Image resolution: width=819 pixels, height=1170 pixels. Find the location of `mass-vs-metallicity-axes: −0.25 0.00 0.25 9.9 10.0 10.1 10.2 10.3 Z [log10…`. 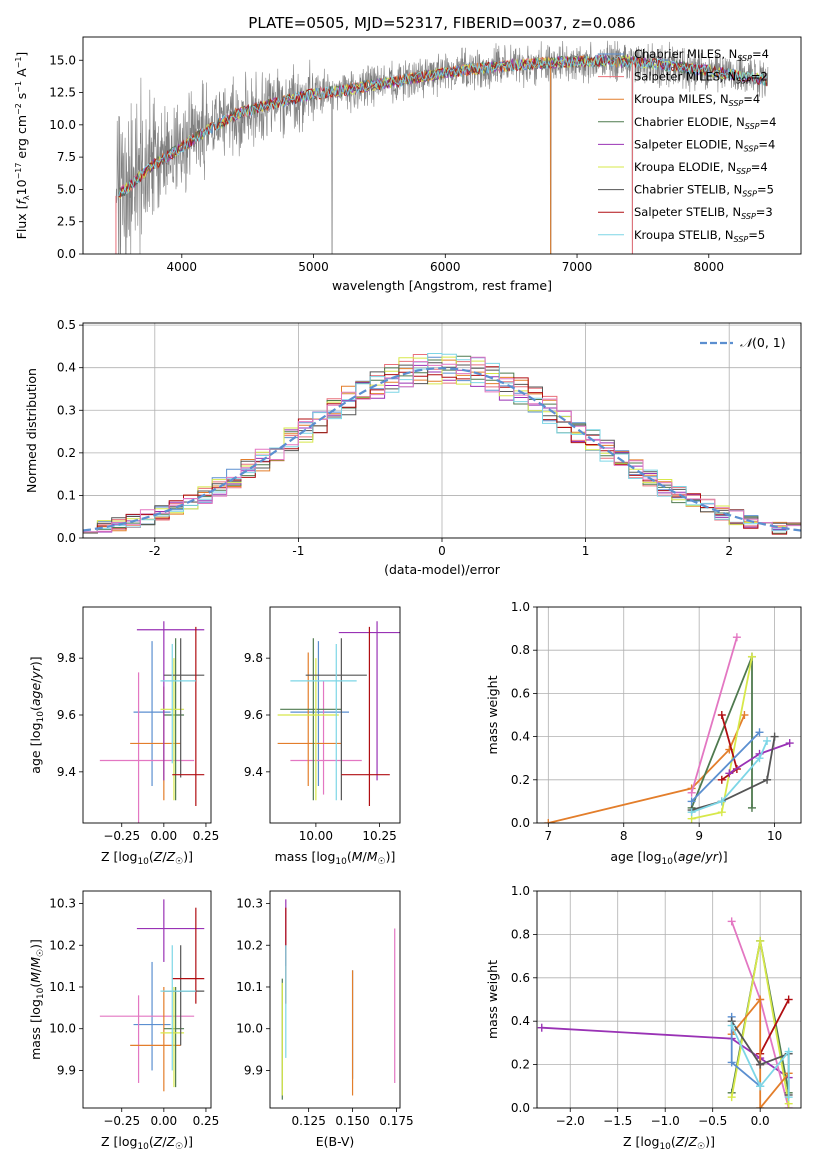

mass-vs-metallicity-axes: −0.25 0.00 0.25 9.9 10.0 10.1 10.2 10.3 Z [log10… is located at coordinates (124, 1021).